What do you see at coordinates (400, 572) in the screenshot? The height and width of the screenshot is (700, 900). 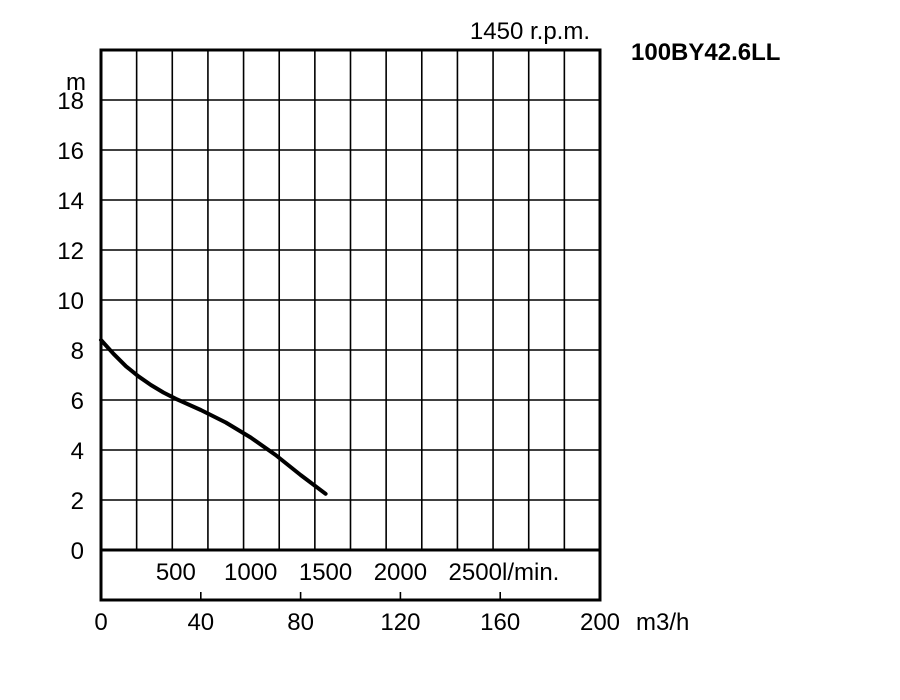 I see `lpm-tick-label: 2000` at bounding box center [400, 572].